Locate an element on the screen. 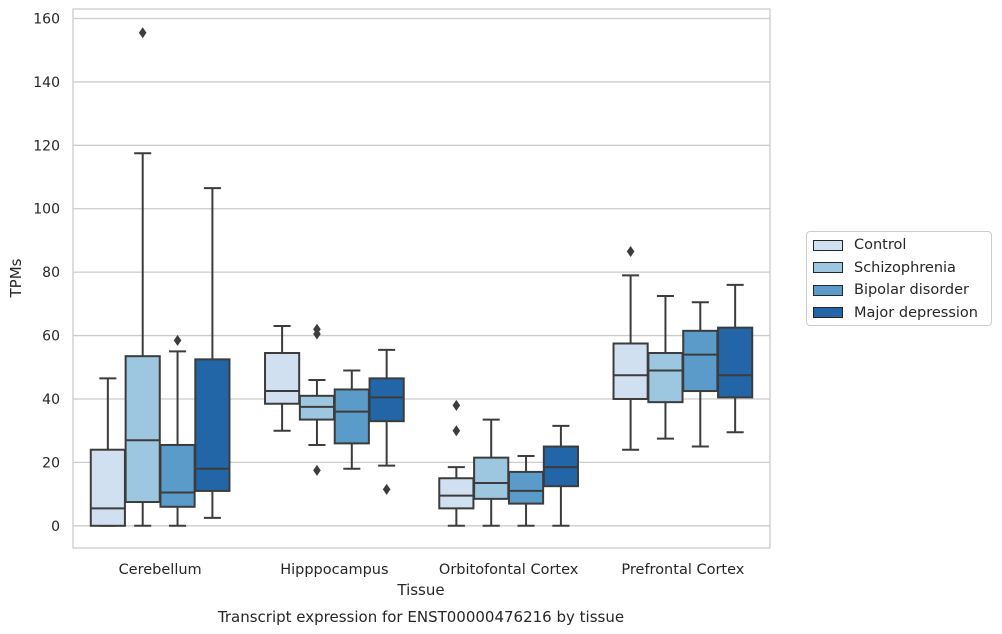 The height and width of the screenshot is (634, 1002). y-tick-label: 20 is located at coordinates (51, 463).